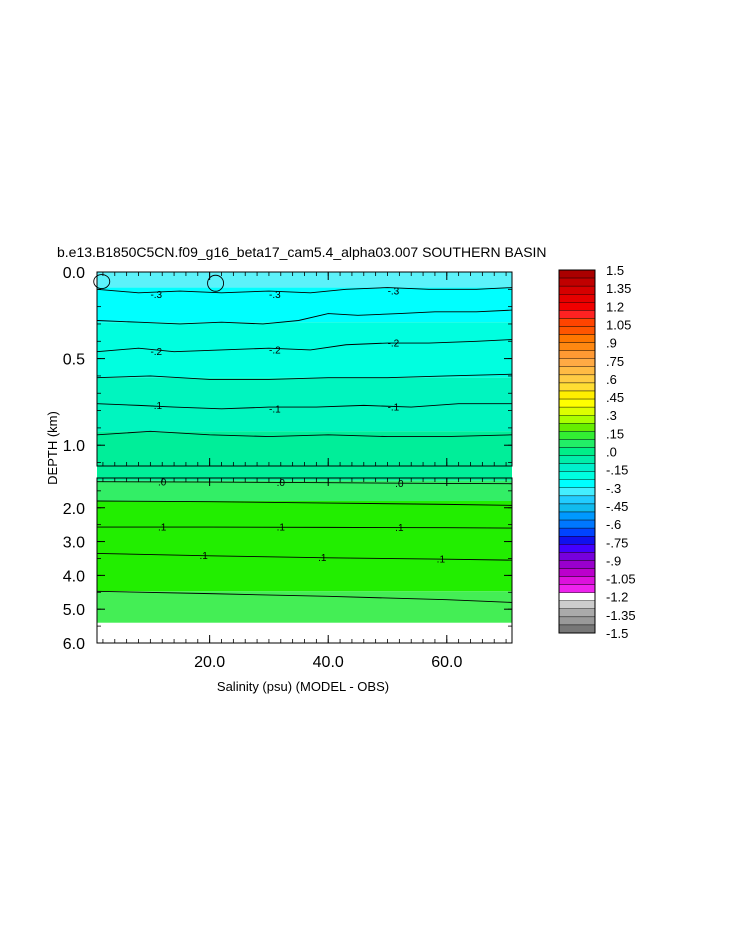 The image size is (733, 945). What do you see at coordinates (617, 470) in the screenshot?
I see `colorbar-label: -.15` at bounding box center [617, 470].